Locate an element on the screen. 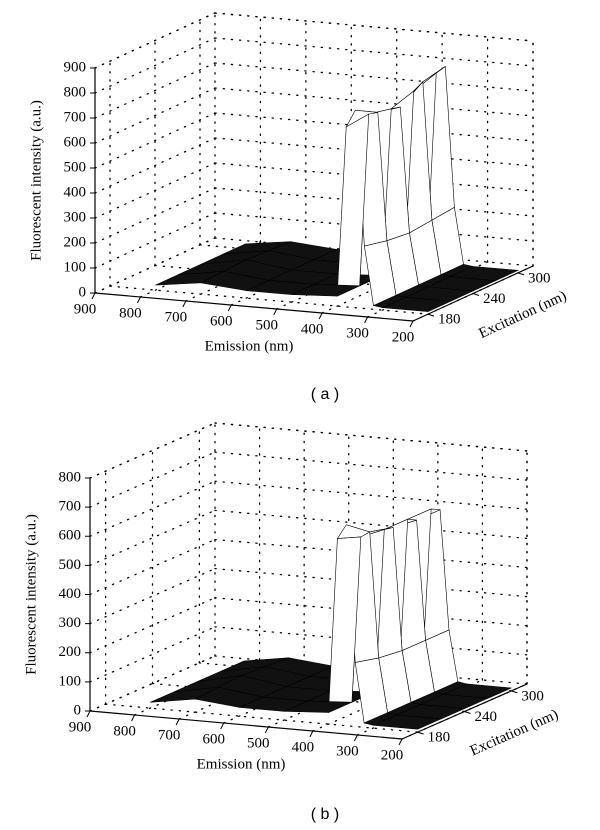 The height and width of the screenshot is (830, 600). z-tick-label: 900 is located at coordinates (75, 67).